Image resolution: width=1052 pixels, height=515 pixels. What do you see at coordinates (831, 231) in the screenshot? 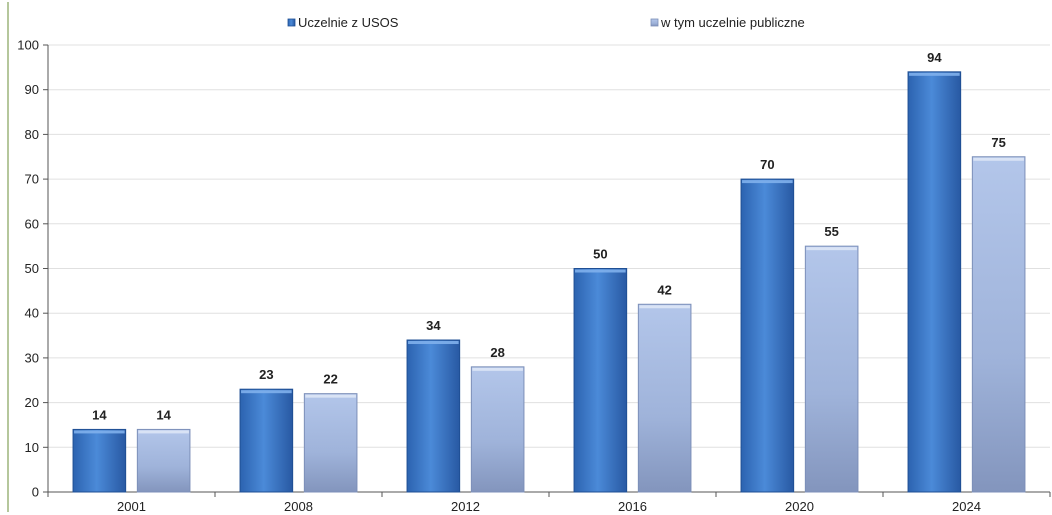
I see `data-label: 55` at bounding box center [831, 231].